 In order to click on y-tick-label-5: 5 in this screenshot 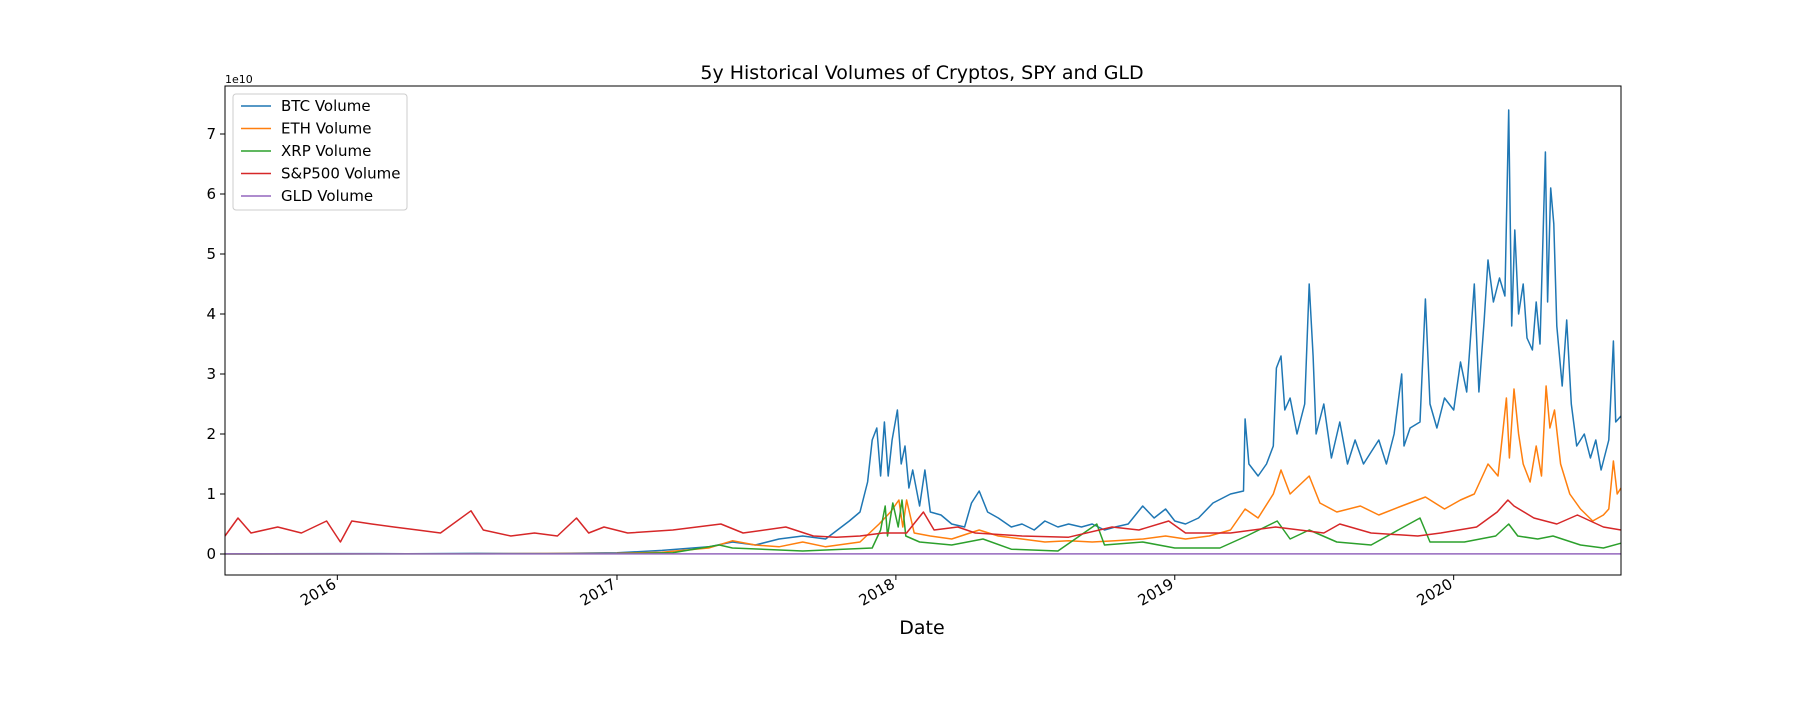, I will do `click(211, 254)`.